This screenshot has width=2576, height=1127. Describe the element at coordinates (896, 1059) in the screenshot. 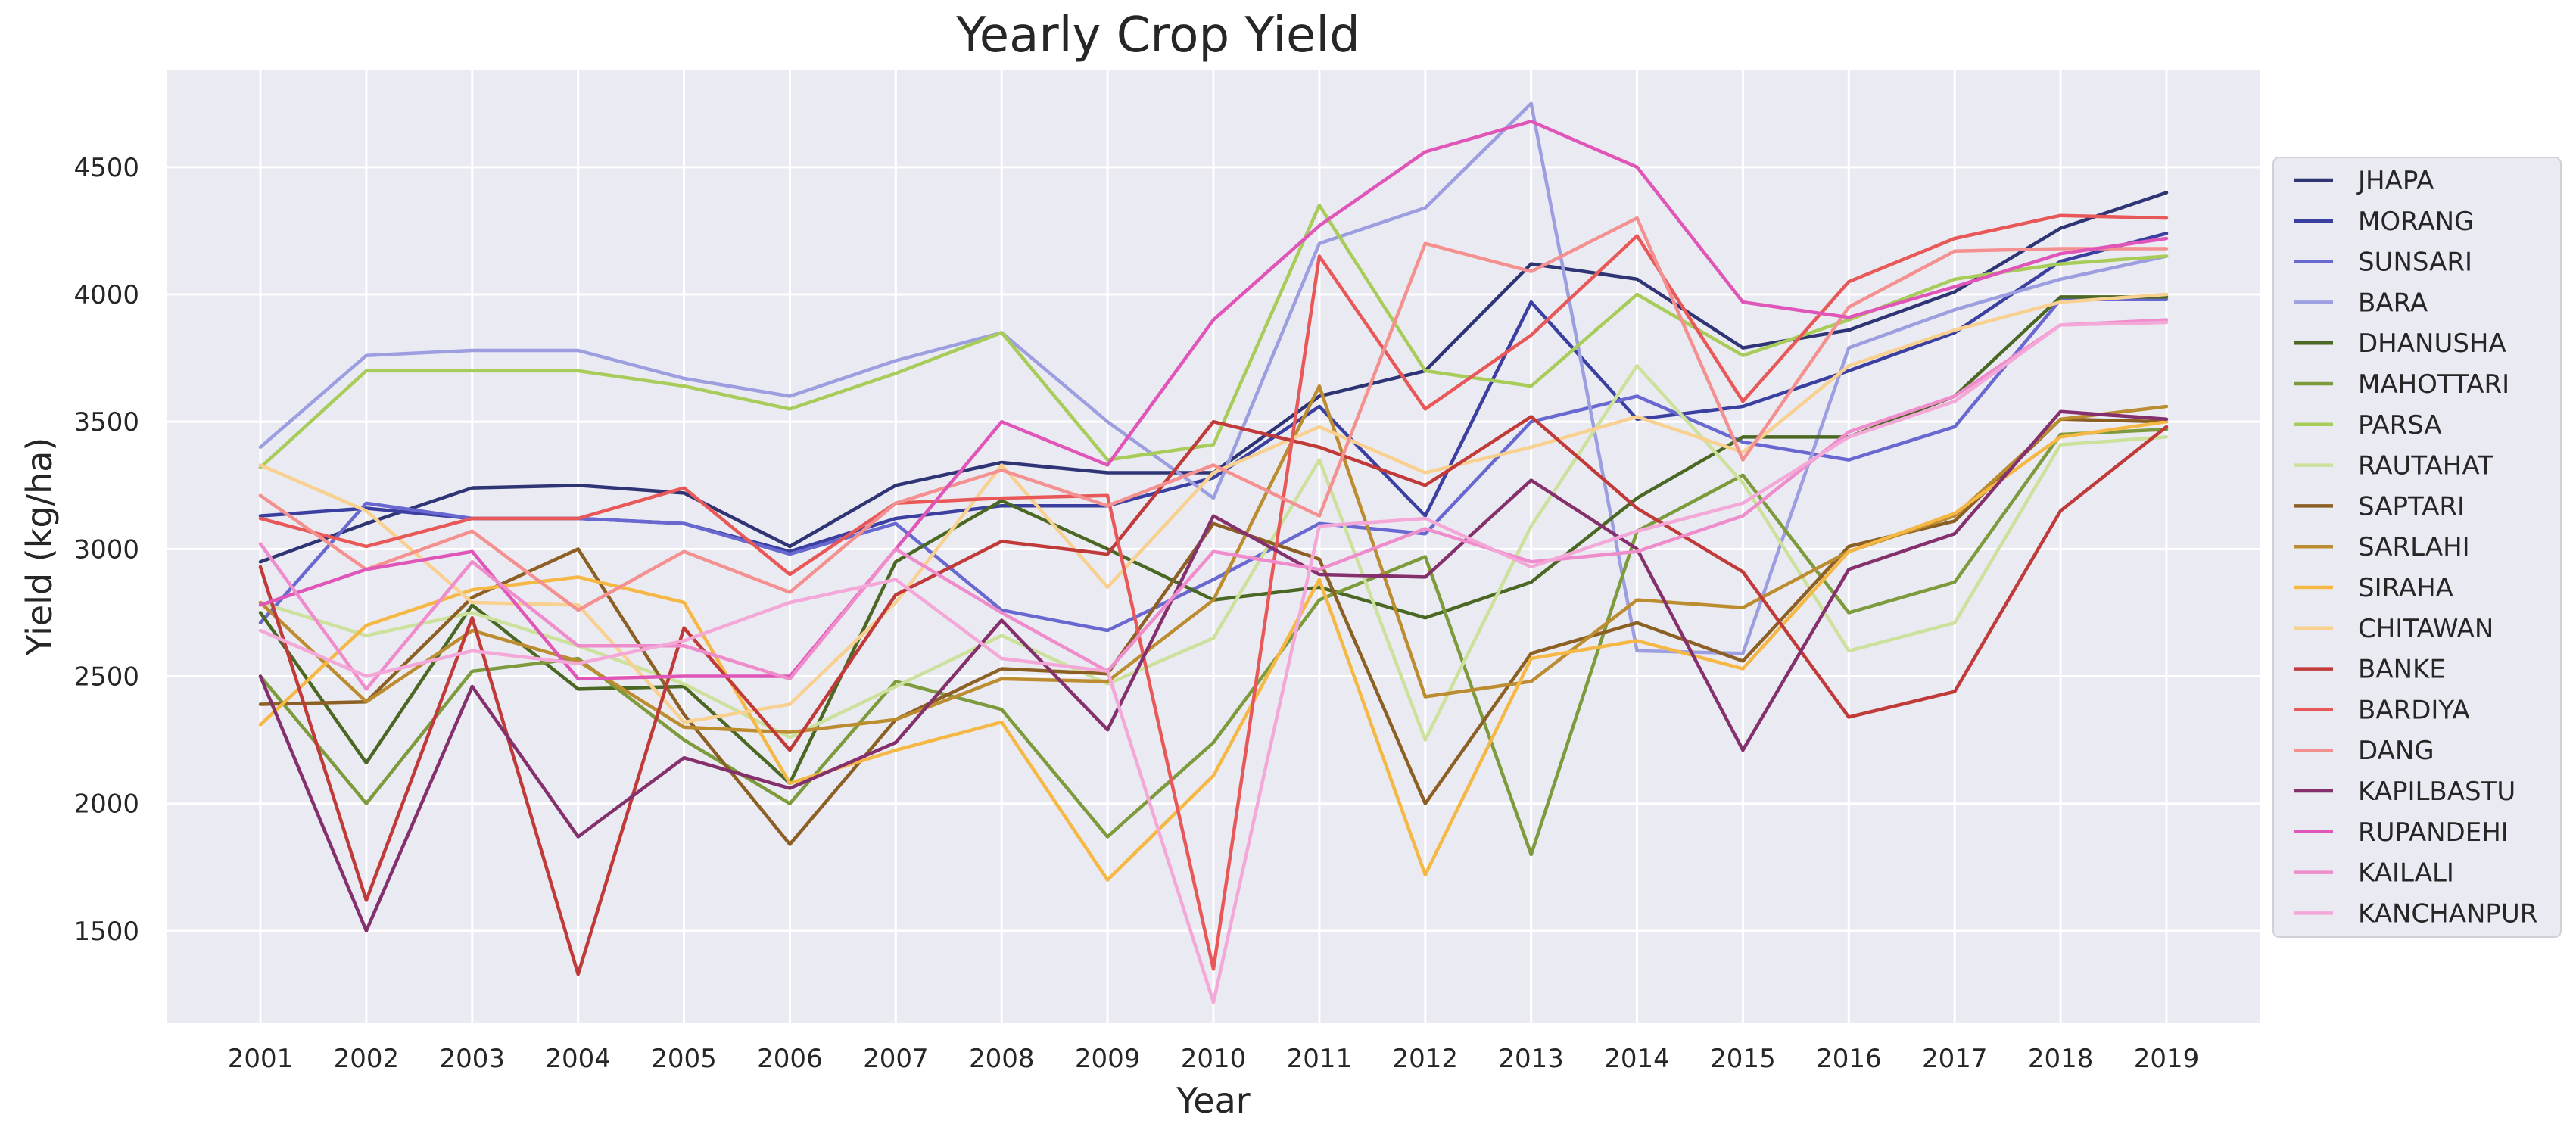

I see `x-tick-label: 2007` at that location.